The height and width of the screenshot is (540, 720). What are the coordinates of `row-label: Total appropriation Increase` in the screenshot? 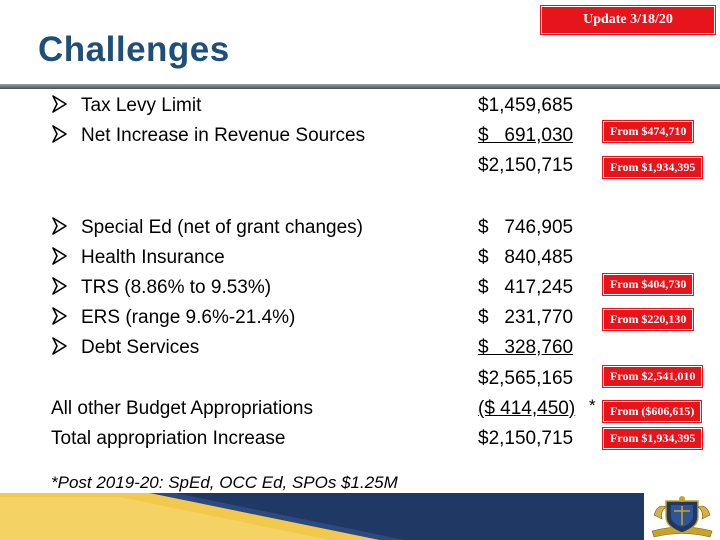 It's located at (168, 438).